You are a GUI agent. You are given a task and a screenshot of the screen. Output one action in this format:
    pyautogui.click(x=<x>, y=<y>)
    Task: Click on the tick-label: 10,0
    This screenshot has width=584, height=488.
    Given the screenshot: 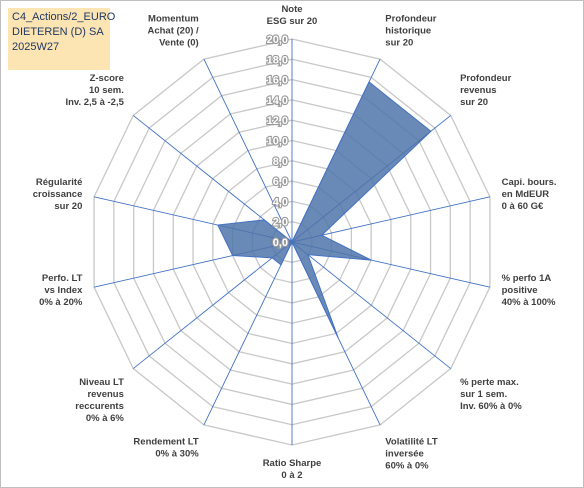 What is the action you would take?
    pyautogui.click(x=277, y=142)
    